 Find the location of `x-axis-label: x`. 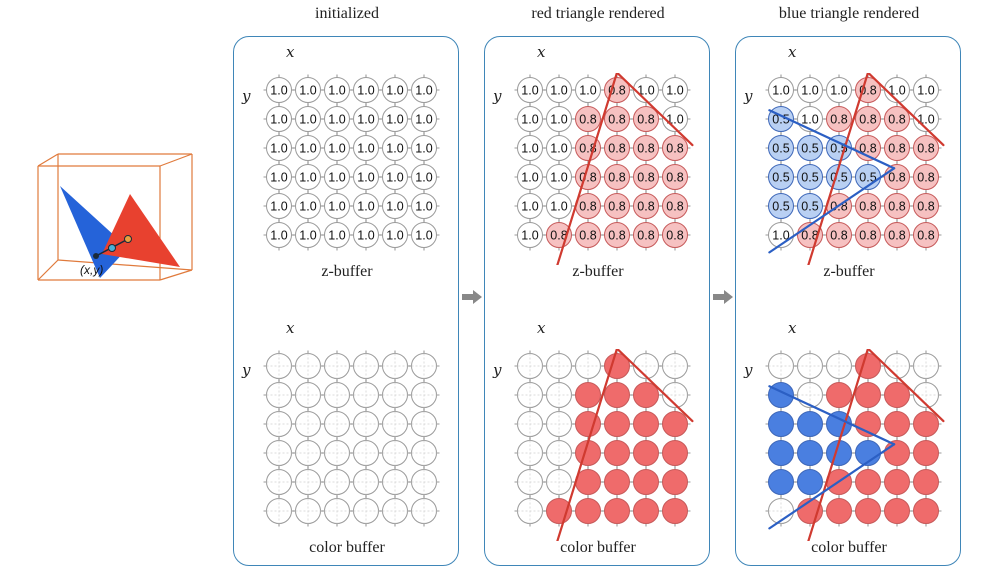

x-axis-label: x is located at coordinates (792, 52).